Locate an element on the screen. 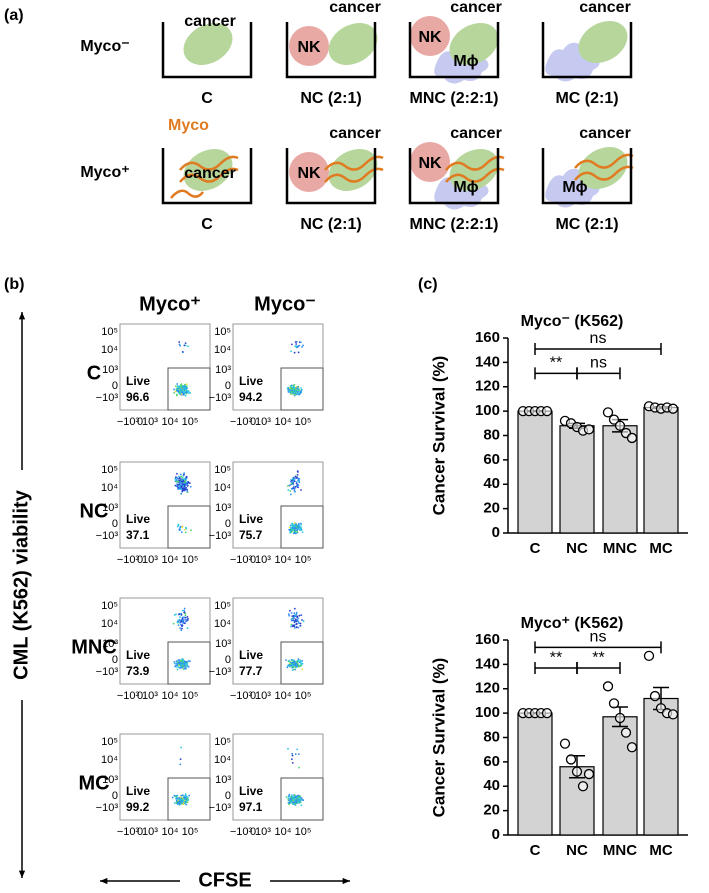 The width and height of the screenshot is (709, 893). cancer-label: cancer is located at coordinates (476, 133).